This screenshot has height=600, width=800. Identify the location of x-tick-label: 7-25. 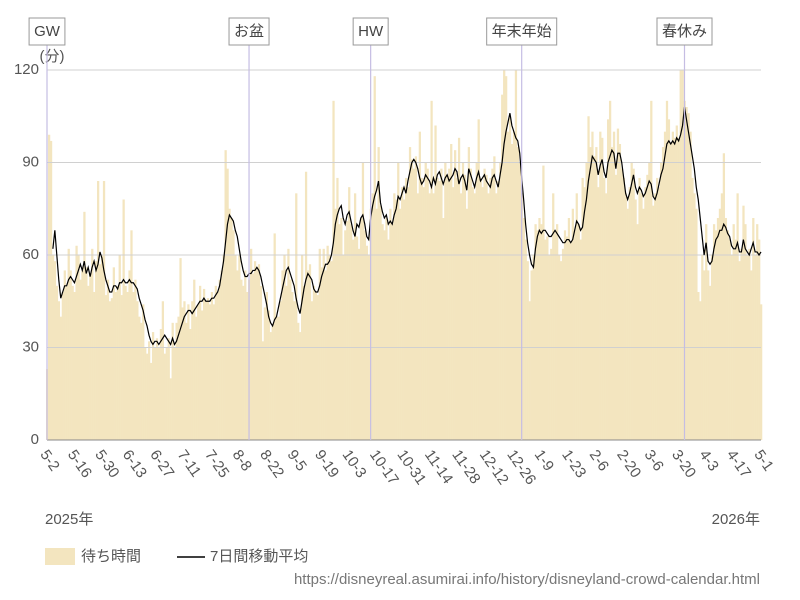
(216, 464).